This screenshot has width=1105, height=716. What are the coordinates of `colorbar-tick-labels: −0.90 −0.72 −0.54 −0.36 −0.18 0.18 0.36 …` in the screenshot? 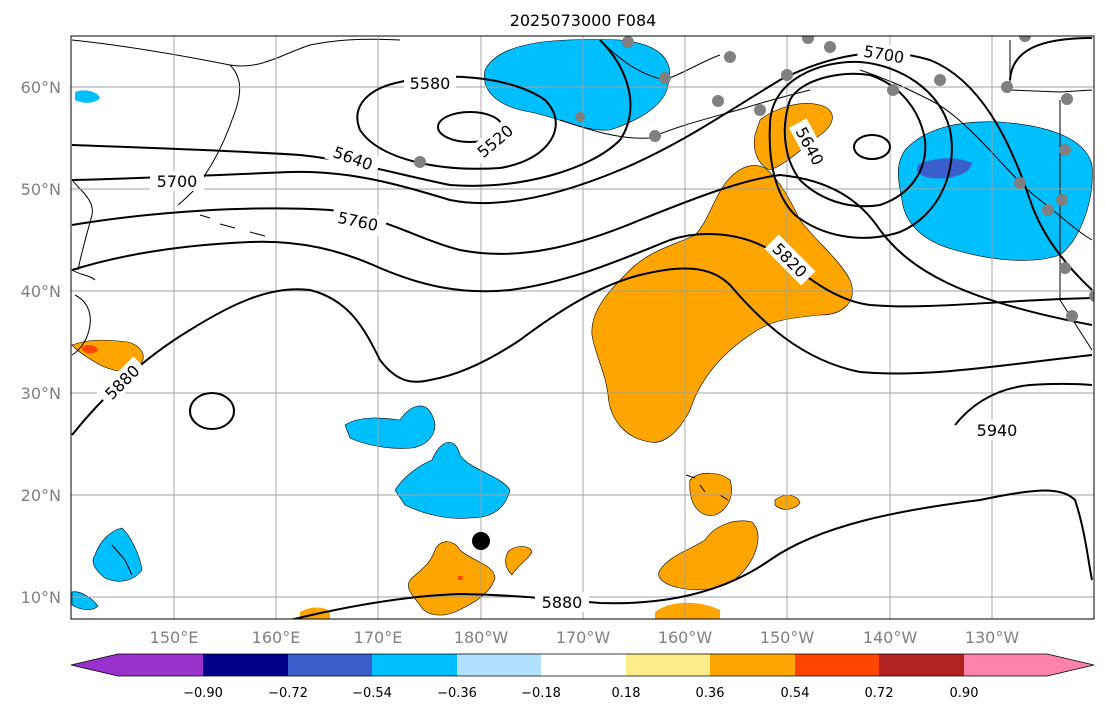 It's located at (580, 693).